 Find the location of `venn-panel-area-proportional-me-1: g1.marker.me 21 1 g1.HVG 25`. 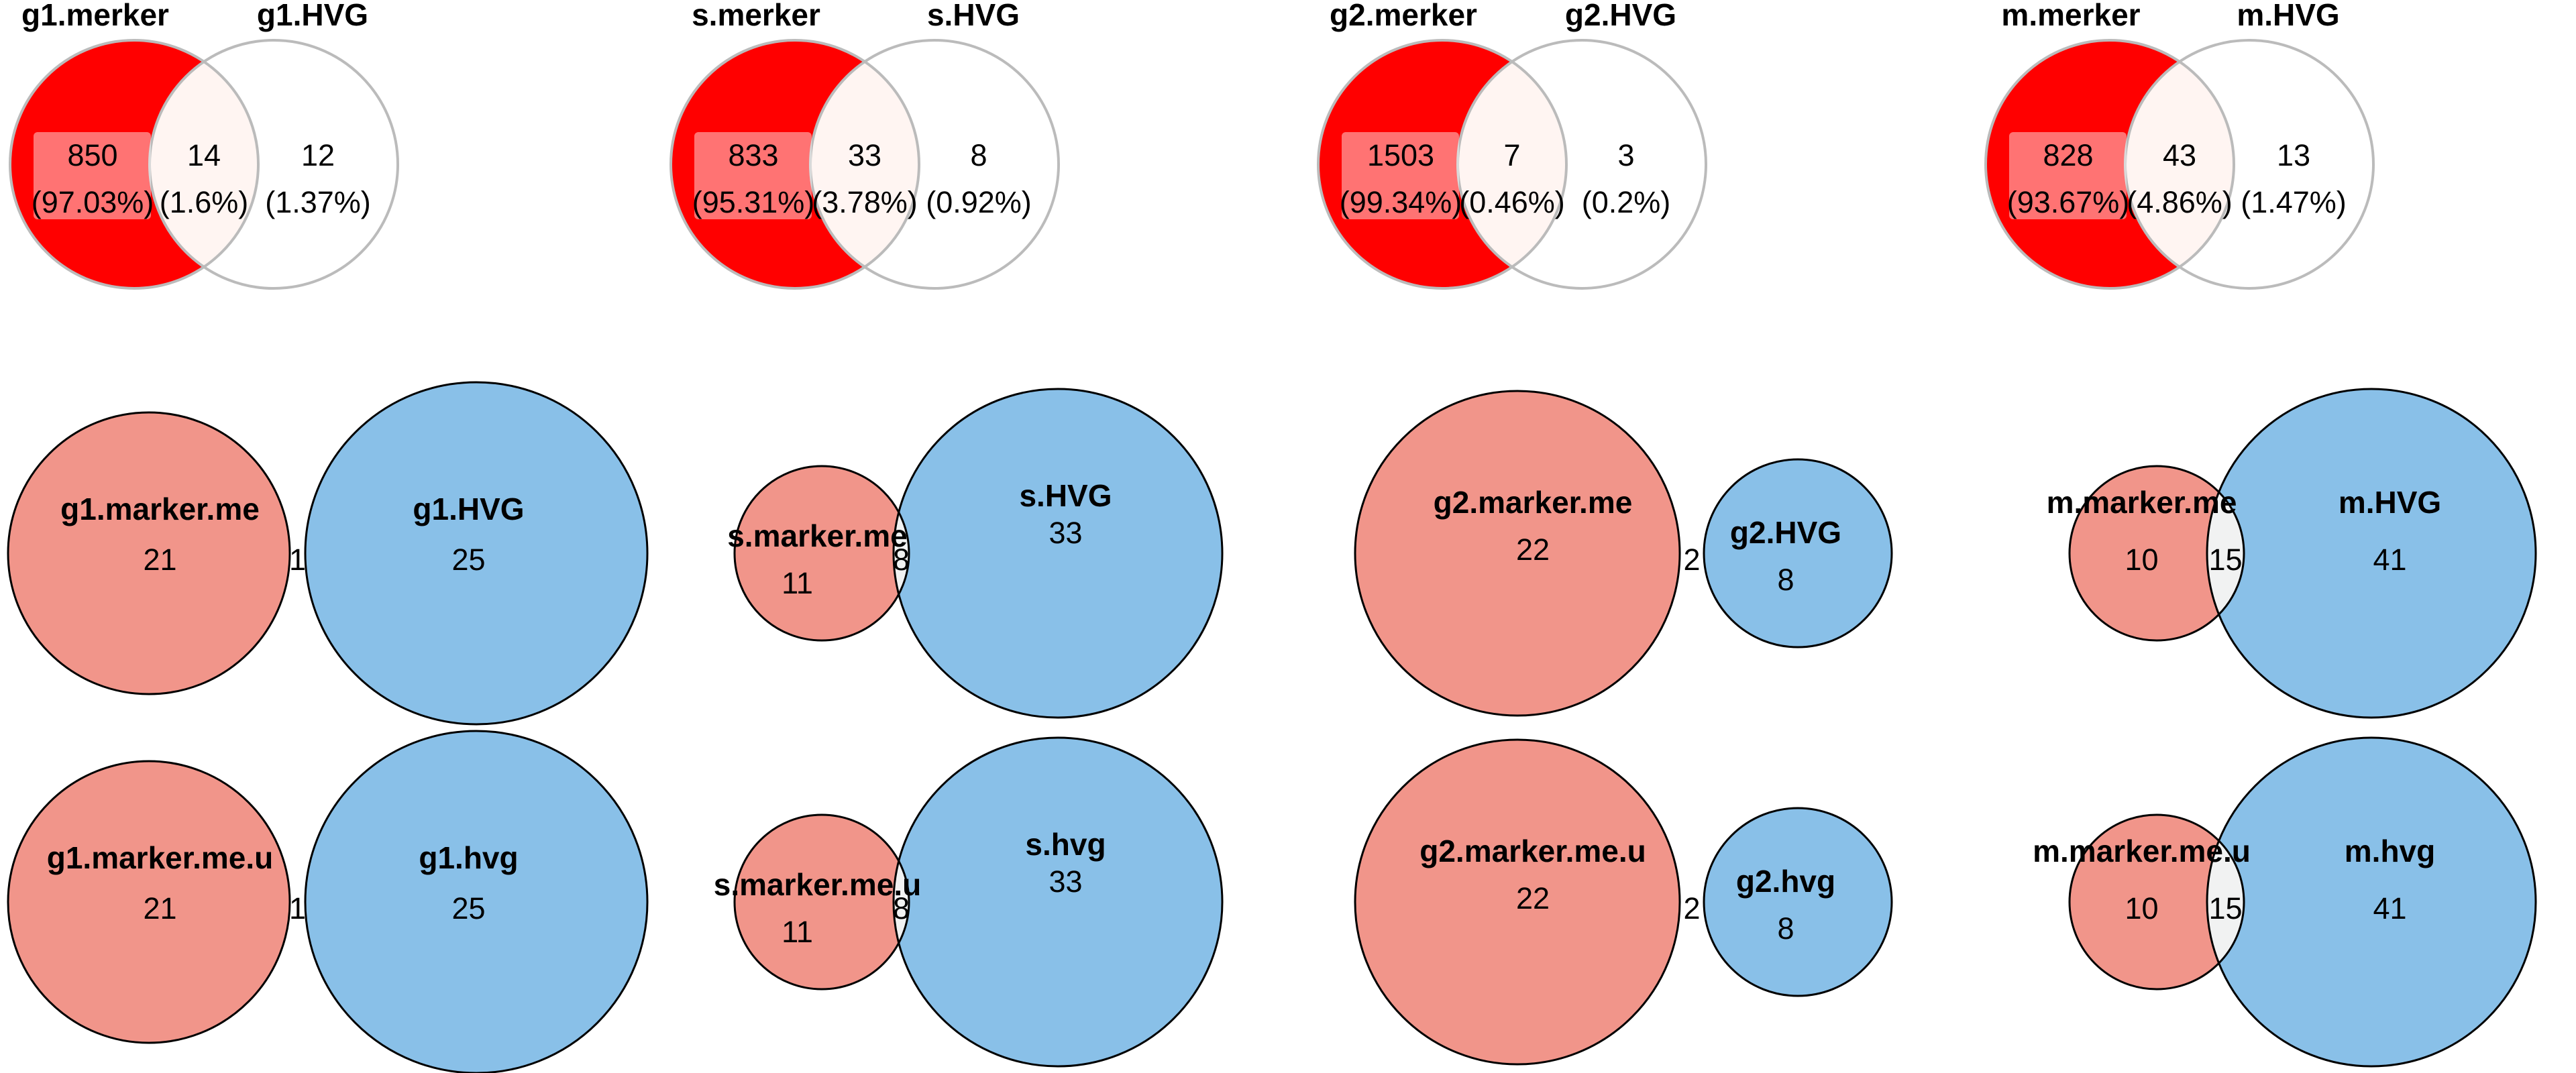

venn-panel-area-proportional-me-1: g1.marker.me 21 1 g1.HVG 25 is located at coordinates (328, 553).